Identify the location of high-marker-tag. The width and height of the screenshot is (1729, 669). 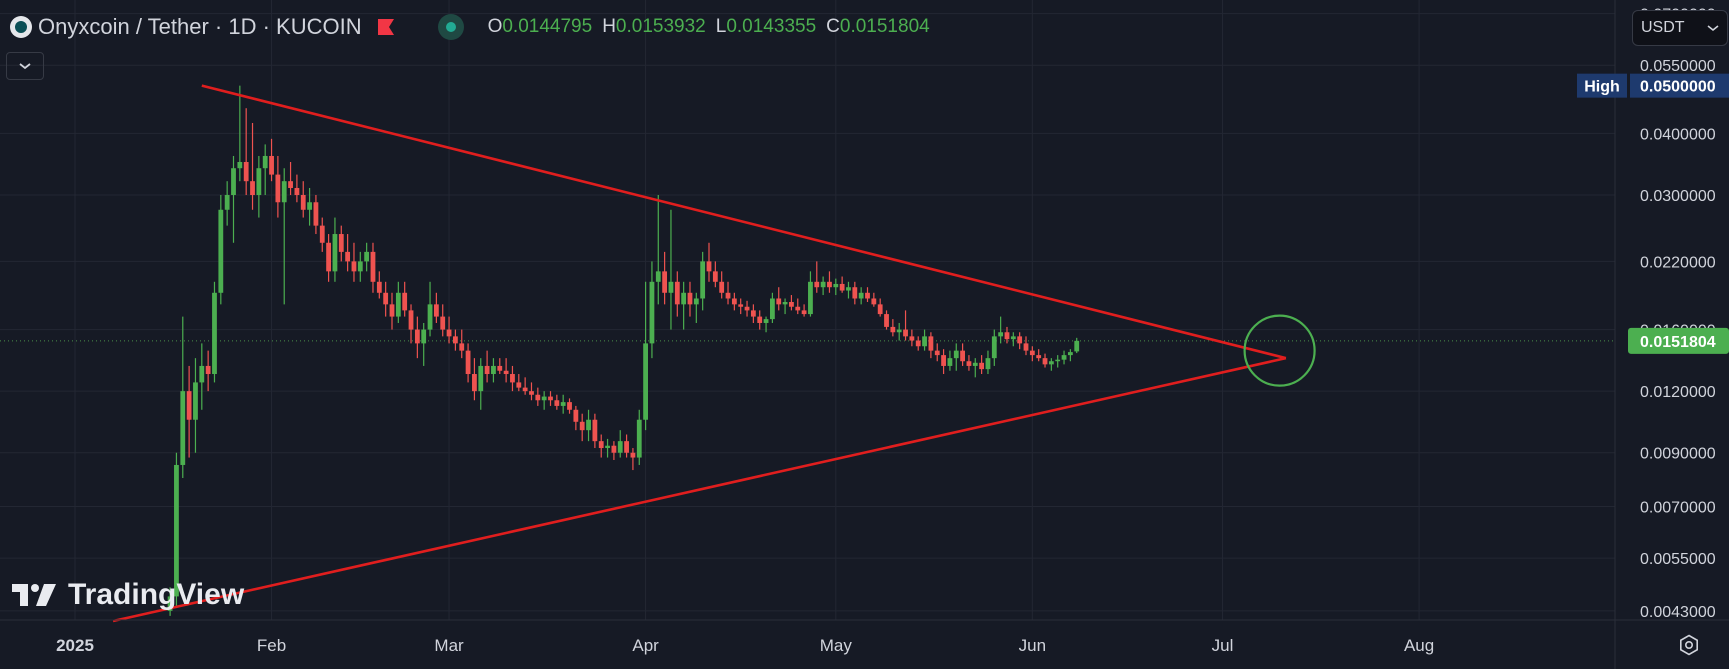
(1602, 85).